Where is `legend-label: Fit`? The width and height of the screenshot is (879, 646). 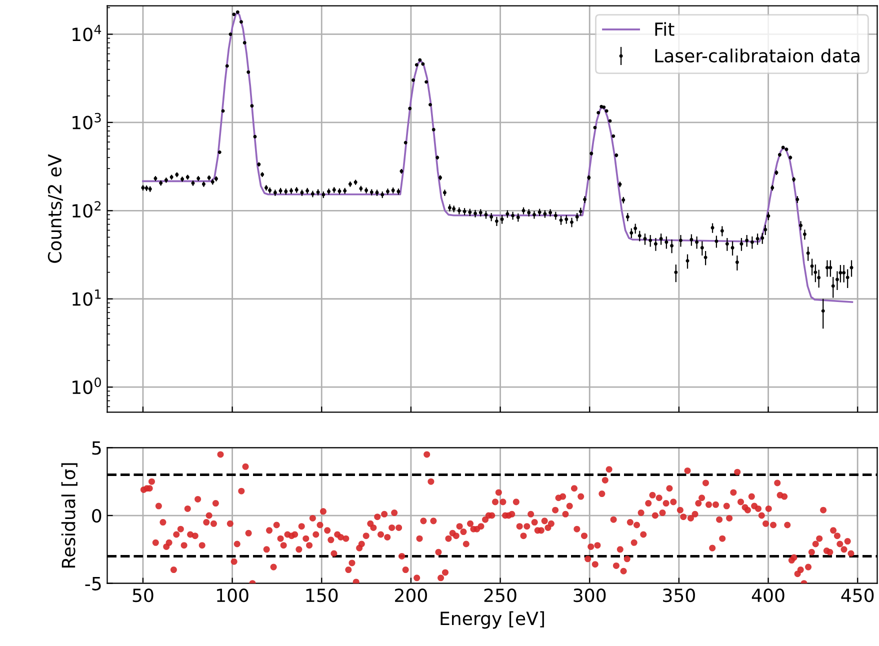 legend-label: Fit is located at coordinates (664, 29).